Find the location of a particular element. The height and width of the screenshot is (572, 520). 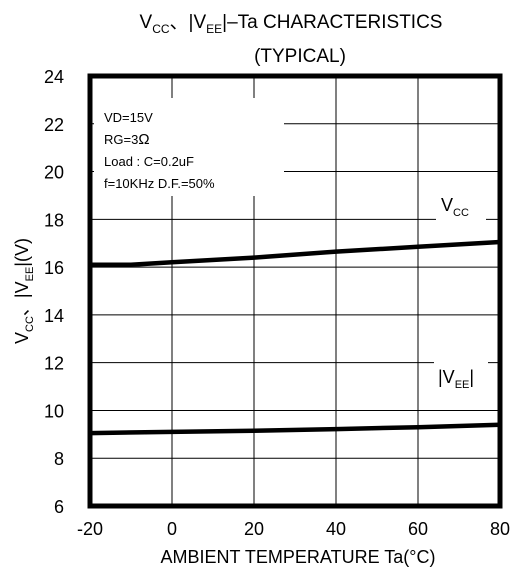

vcc-series-label: VCC is located at coordinates (461, 205).